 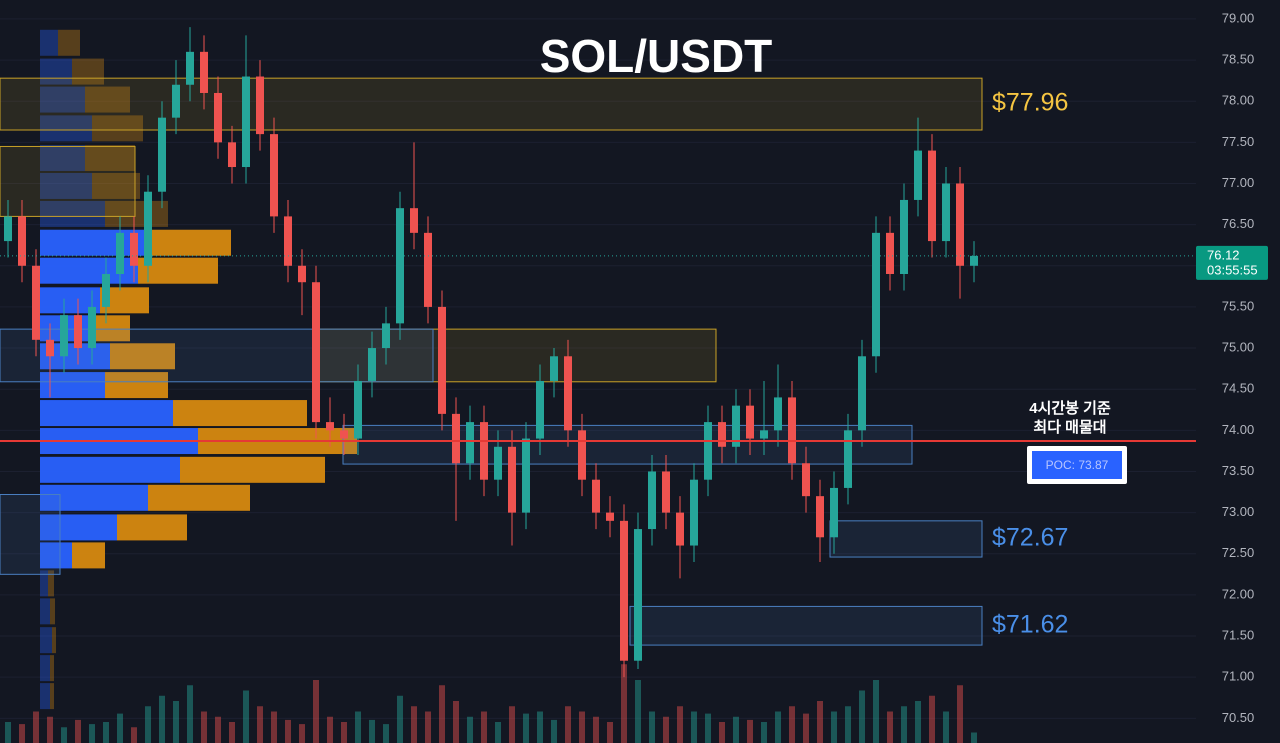 What do you see at coordinates (1238, 388) in the screenshot?
I see `y-tick-label: 74.50` at bounding box center [1238, 388].